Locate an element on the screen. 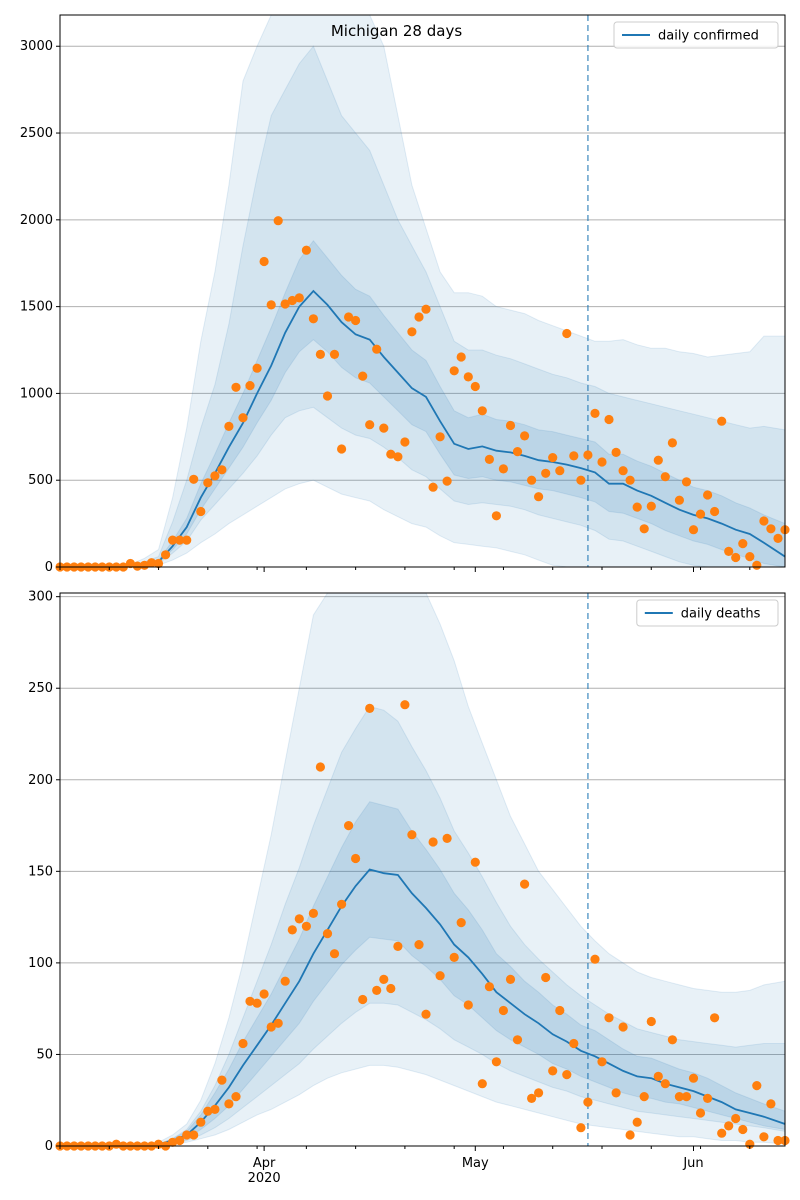  legend-label: daily deaths is located at coordinates (721, 614).